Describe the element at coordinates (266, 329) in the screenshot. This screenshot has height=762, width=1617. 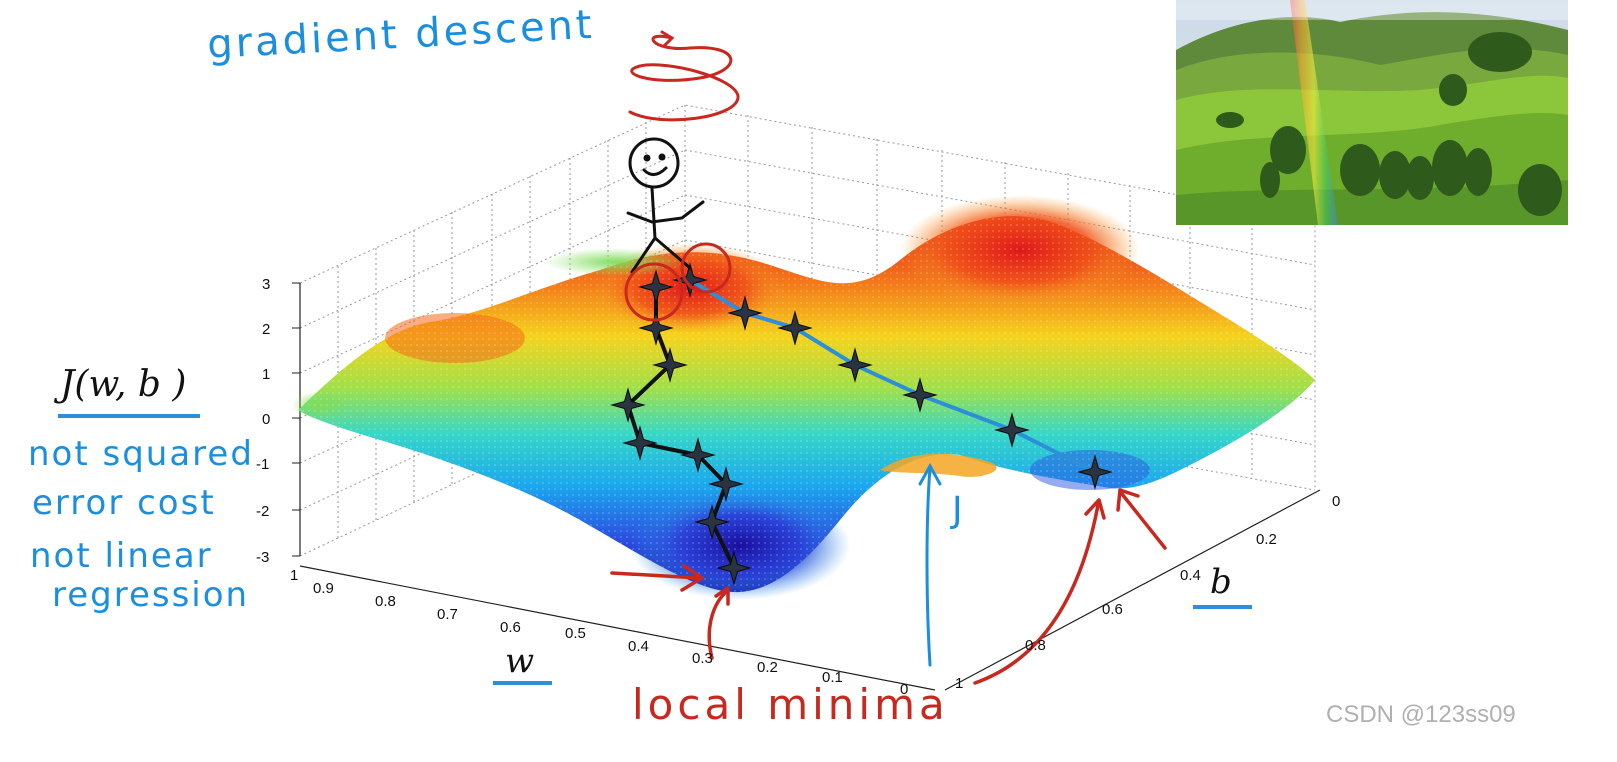
I see `z-tick: 2` at that location.